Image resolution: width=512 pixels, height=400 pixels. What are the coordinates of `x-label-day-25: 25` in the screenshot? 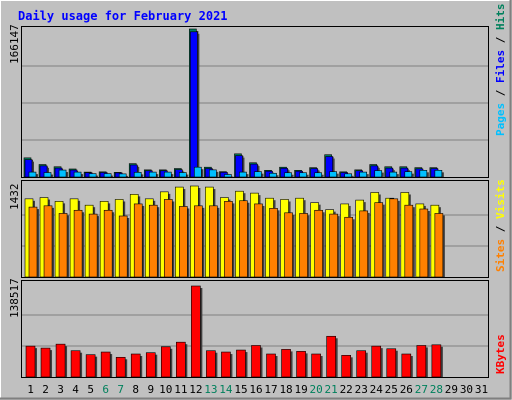 It's located at (391, 389).